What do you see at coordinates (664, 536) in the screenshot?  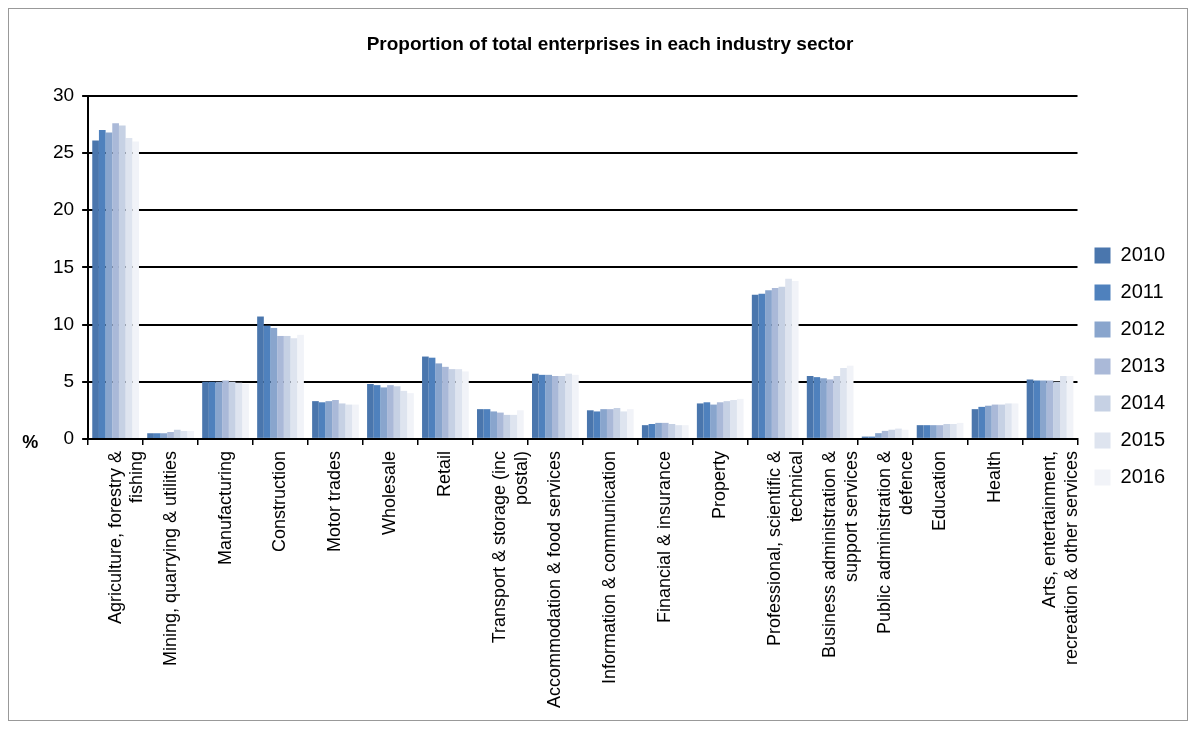 I see `x-tick-label: Financial & insurance` at bounding box center [664, 536].